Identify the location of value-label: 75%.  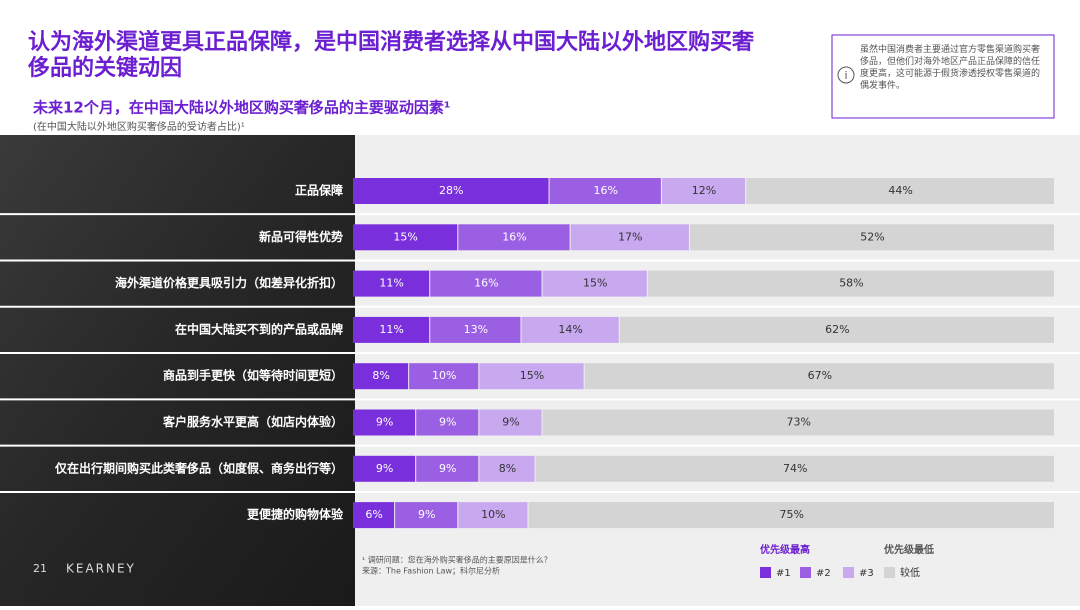
(792, 514).